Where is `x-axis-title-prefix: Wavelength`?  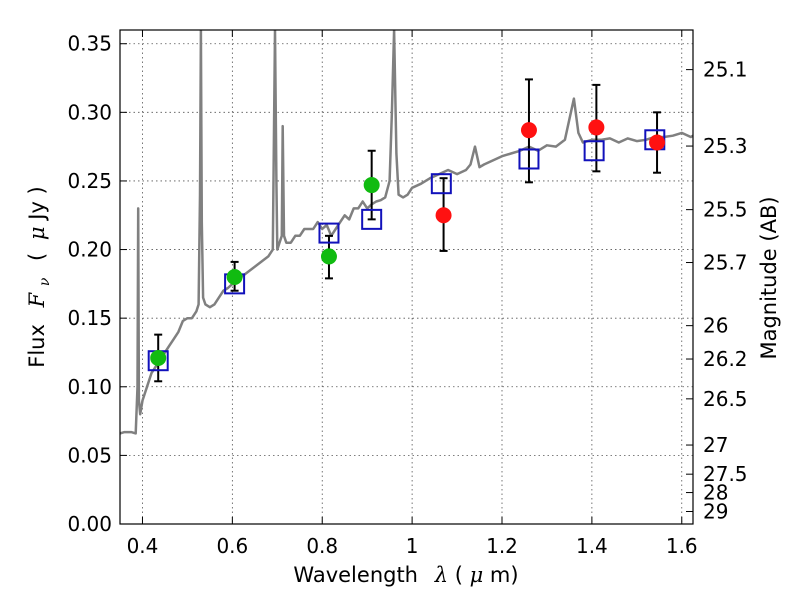
x-axis-title-prefix: Wavelength is located at coordinates (355, 575).